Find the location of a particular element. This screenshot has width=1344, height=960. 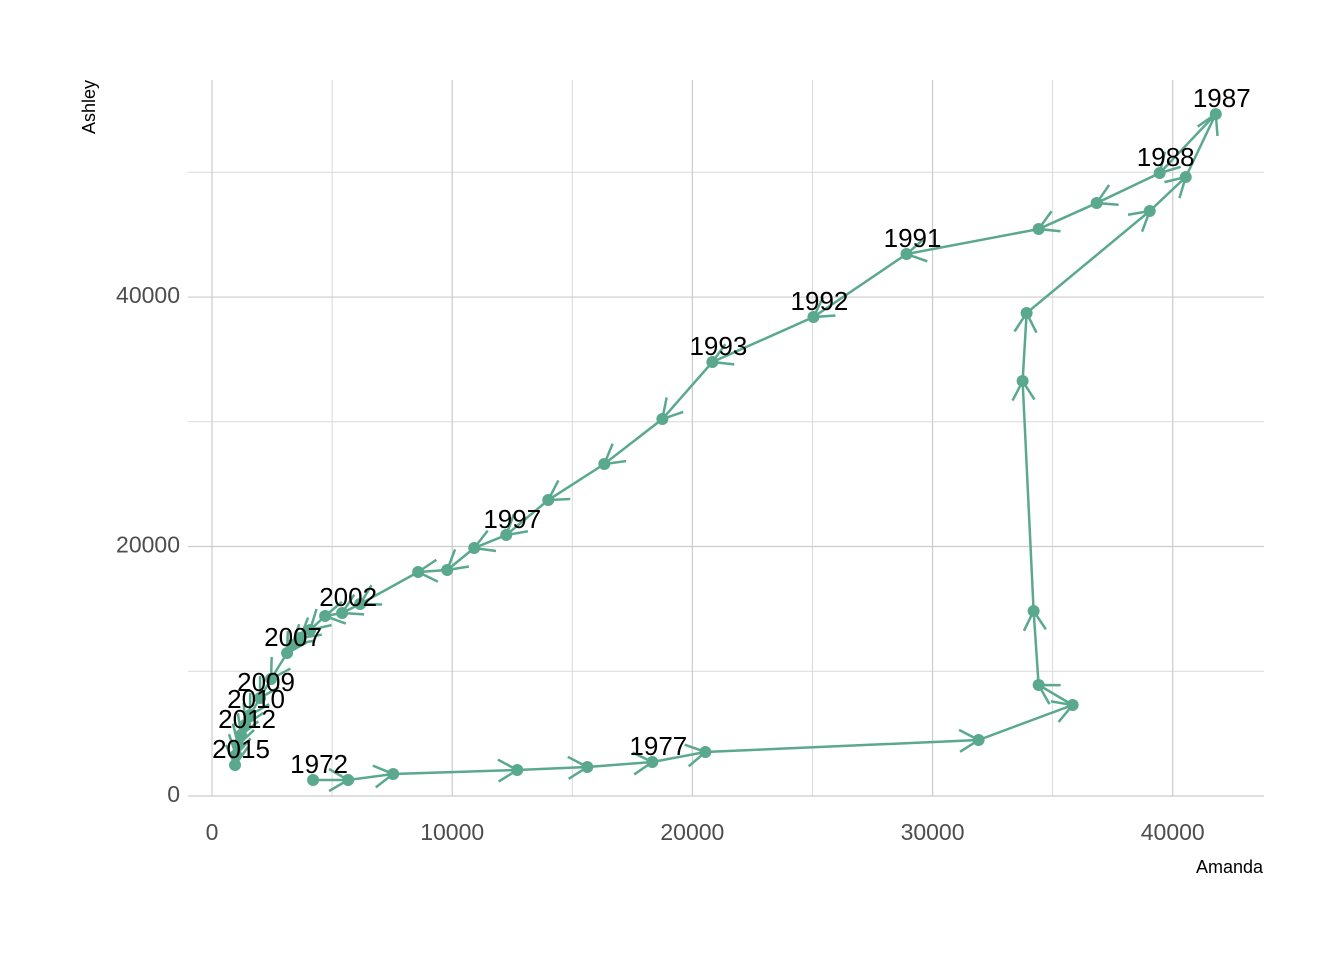

point-label: 2015 is located at coordinates (241, 749).